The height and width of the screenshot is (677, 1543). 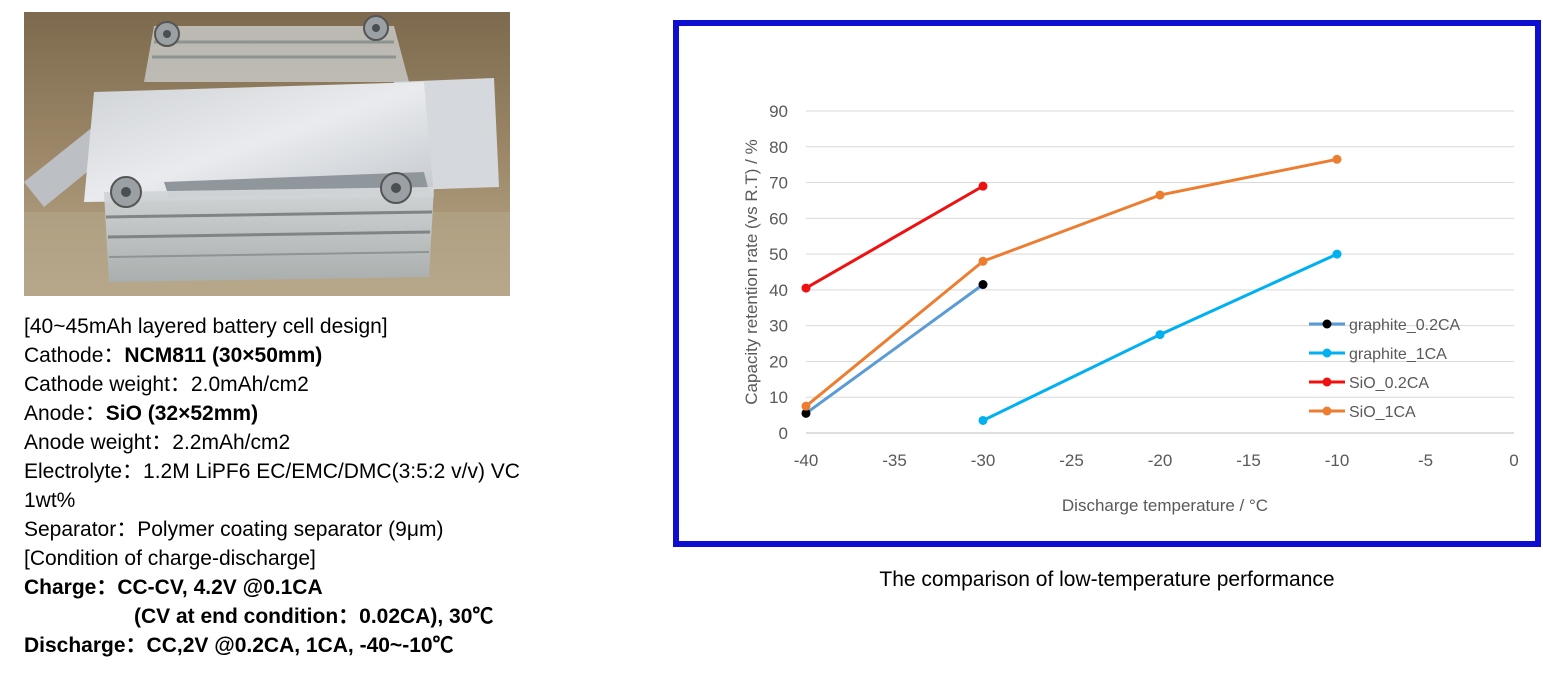 What do you see at coordinates (778, 183) in the screenshot?
I see `y-tick-label: 70` at bounding box center [778, 183].